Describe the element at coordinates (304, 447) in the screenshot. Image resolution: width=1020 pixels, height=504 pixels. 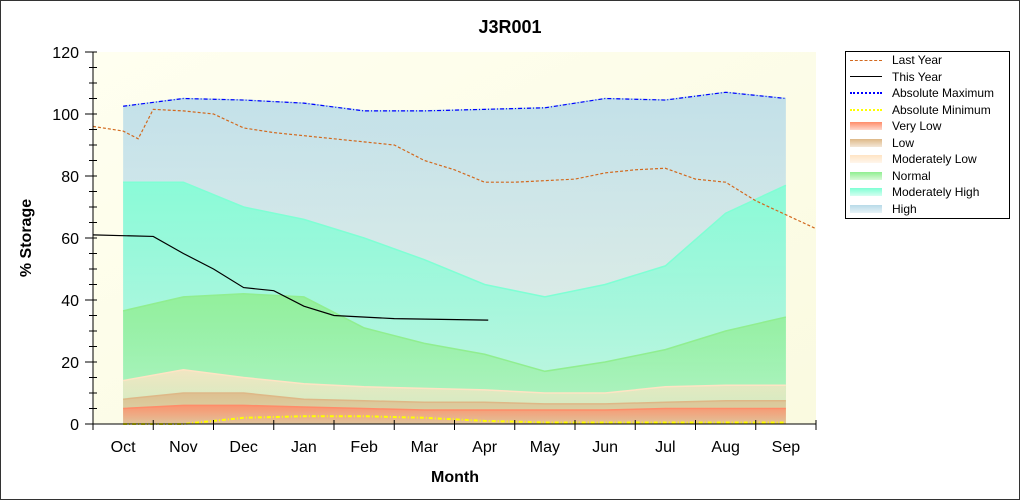
I see `x-tick-label: Jan` at that location.